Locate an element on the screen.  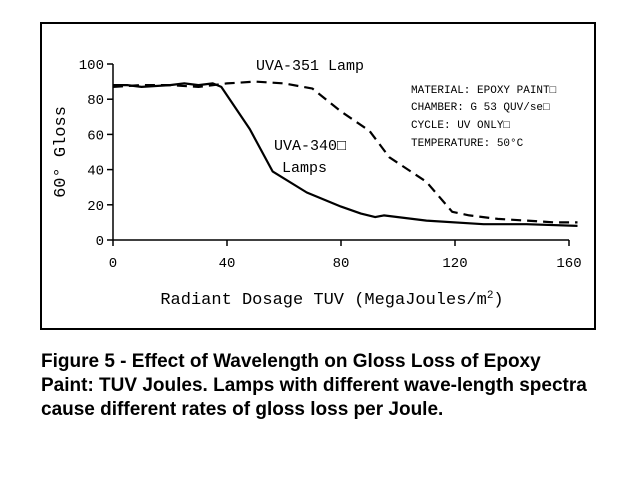
x-tick-label: 0 is located at coordinates (113, 264).